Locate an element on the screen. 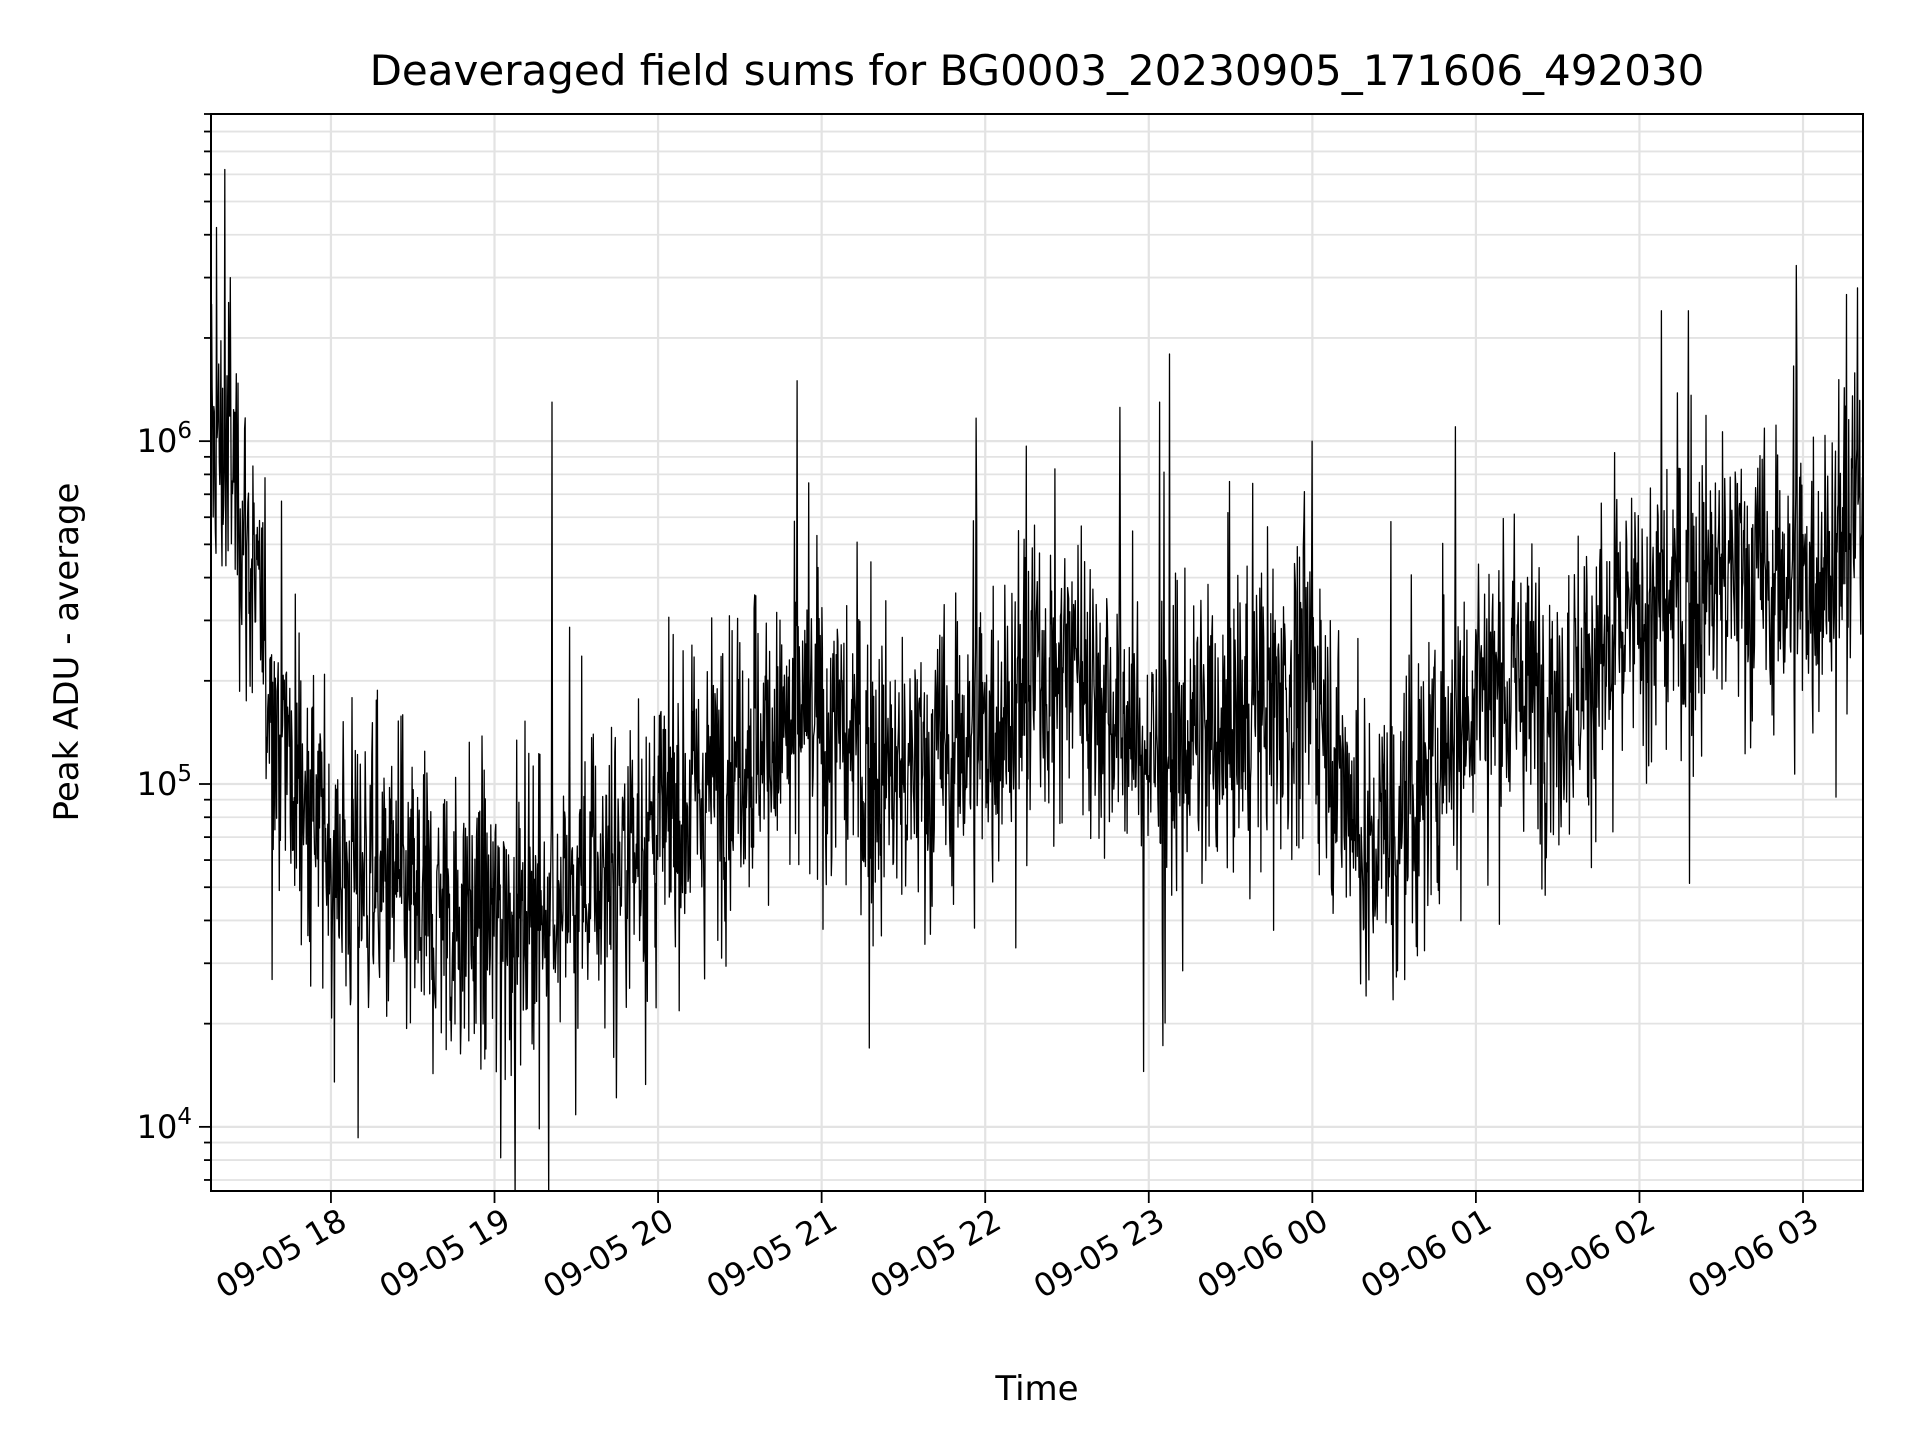 This screenshot has height=1440, width=1920. y-tick-label-exponent: 4 is located at coordinates (184, 1117).